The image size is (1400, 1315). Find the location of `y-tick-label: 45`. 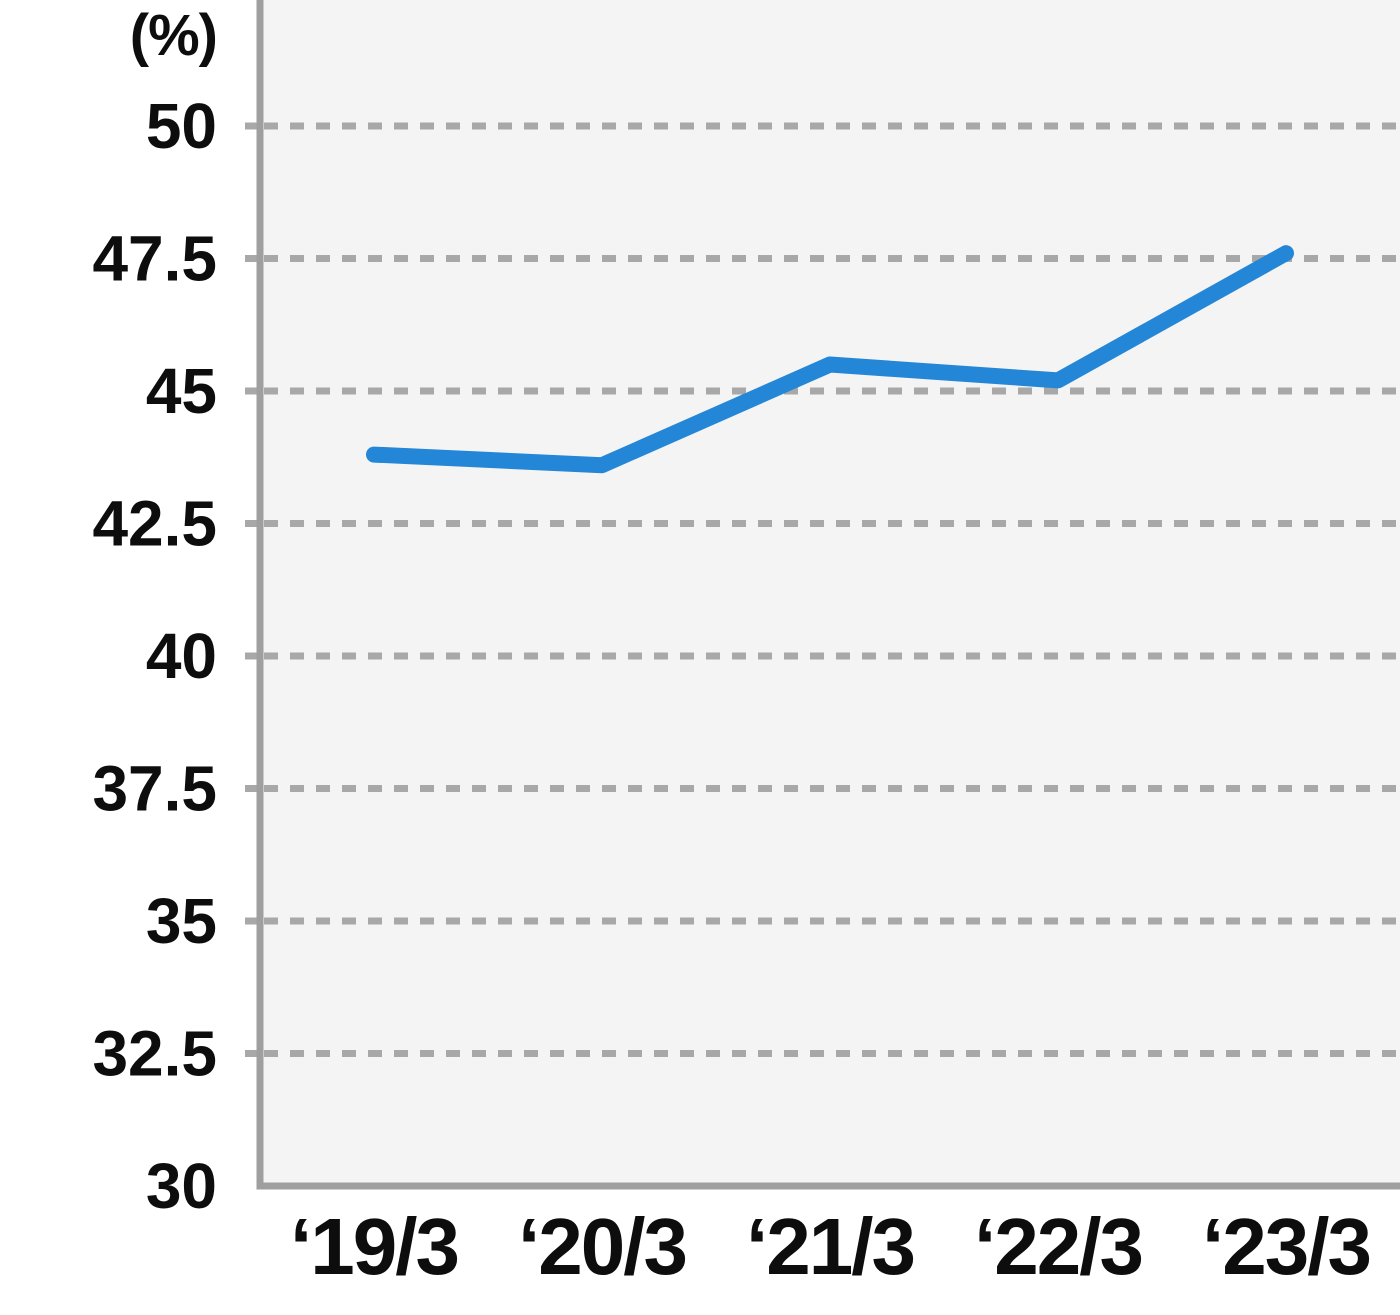

y-tick-label: 45 is located at coordinates (181, 391).